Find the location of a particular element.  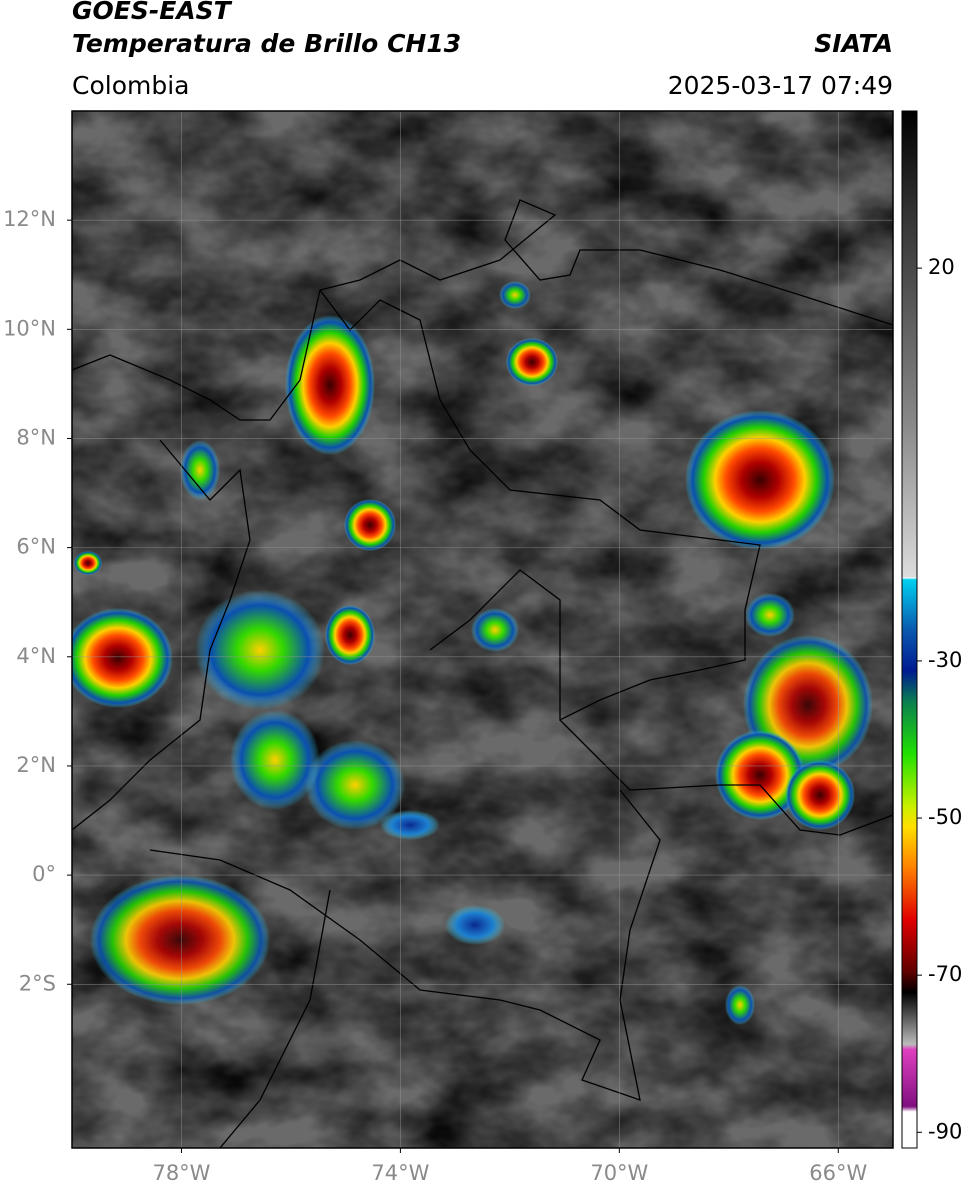

colorbar-tick-label: -50 is located at coordinates (945, 817).